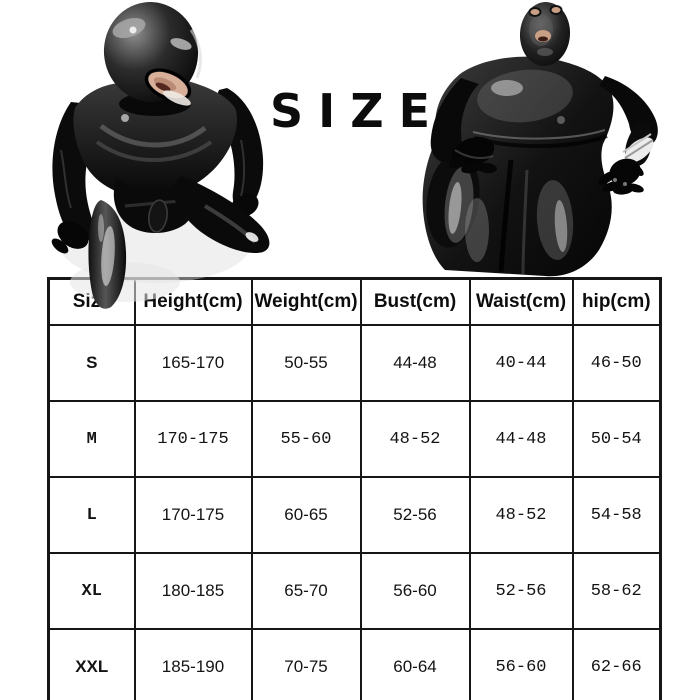 The image size is (700, 700). What do you see at coordinates (415, 664) in the screenshot?
I see `table-cell: 60-64` at bounding box center [415, 664].